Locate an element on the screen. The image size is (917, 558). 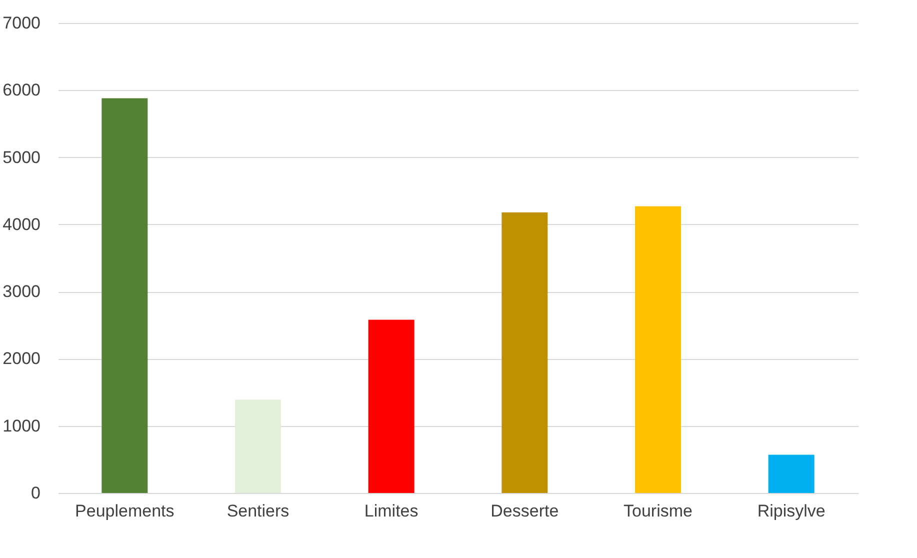
y-tick-label: 7000 is located at coordinates (21, 23).